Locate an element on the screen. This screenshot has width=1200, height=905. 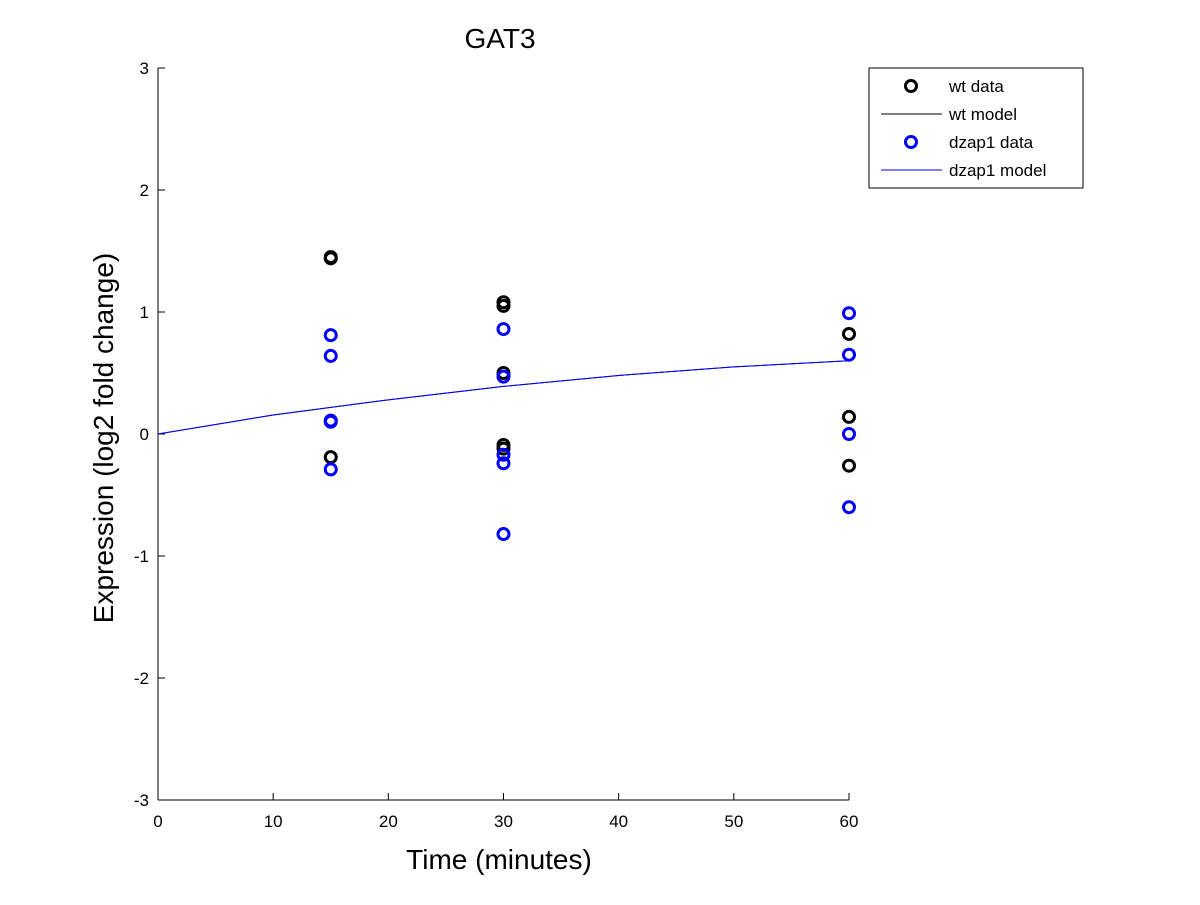
legend: wt data wt model dzap1 data dzap1 model is located at coordinates (976, 128).